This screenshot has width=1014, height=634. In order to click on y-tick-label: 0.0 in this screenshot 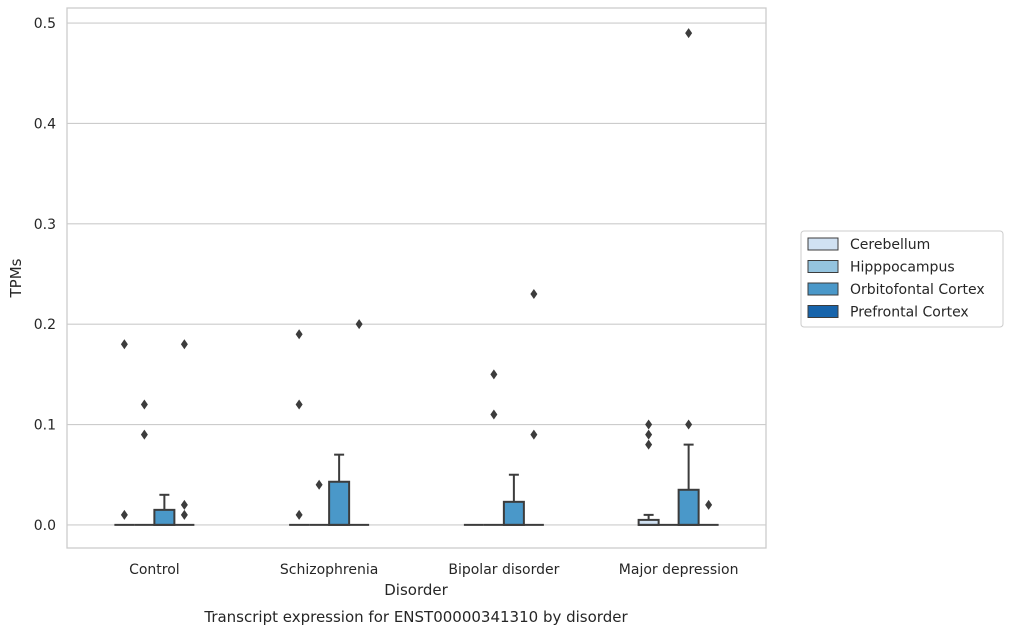, I will do `click(45, 526)`.